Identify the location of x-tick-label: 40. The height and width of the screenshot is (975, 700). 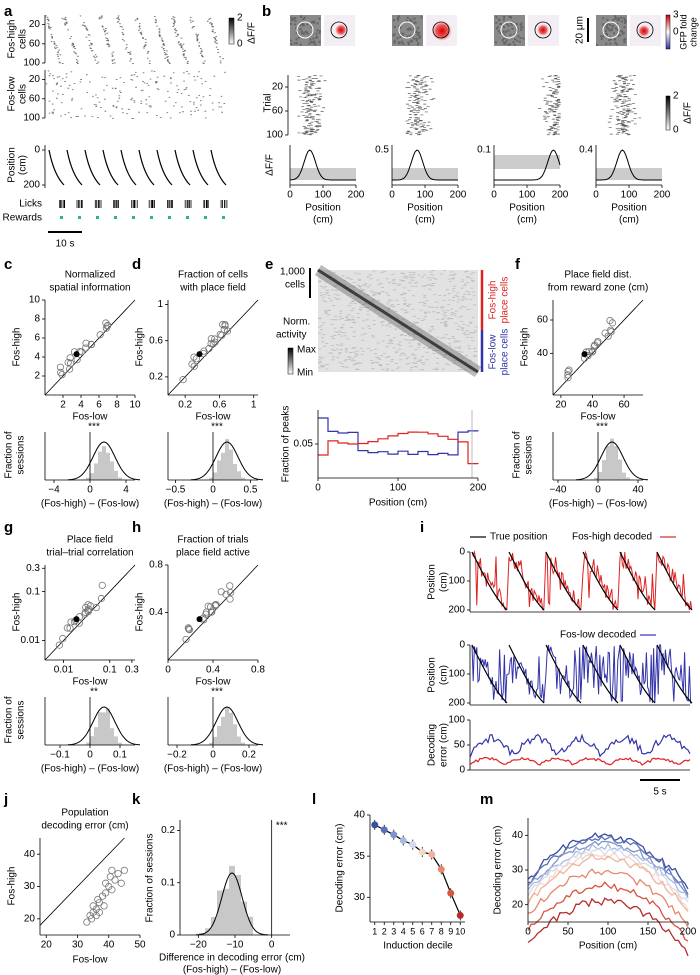
(638, 490).